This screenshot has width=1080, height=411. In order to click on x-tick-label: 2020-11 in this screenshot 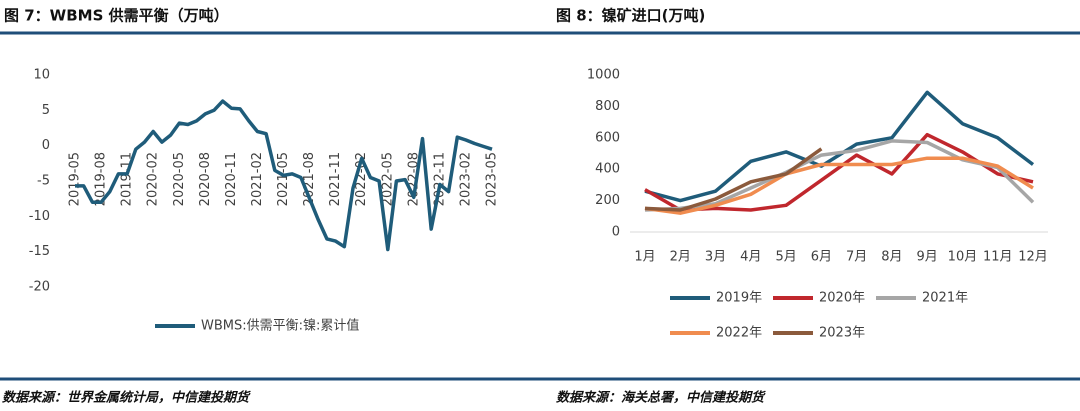, I will do `click(231, 179)`.